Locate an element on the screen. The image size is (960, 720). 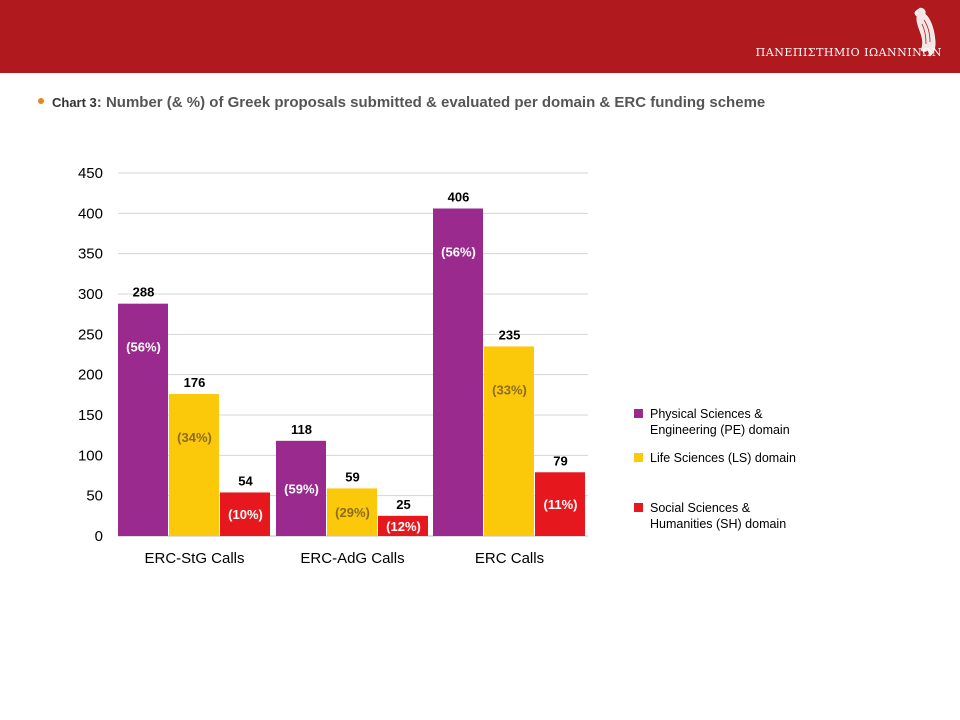
bullet-icon is located at coordinates (41, 101).